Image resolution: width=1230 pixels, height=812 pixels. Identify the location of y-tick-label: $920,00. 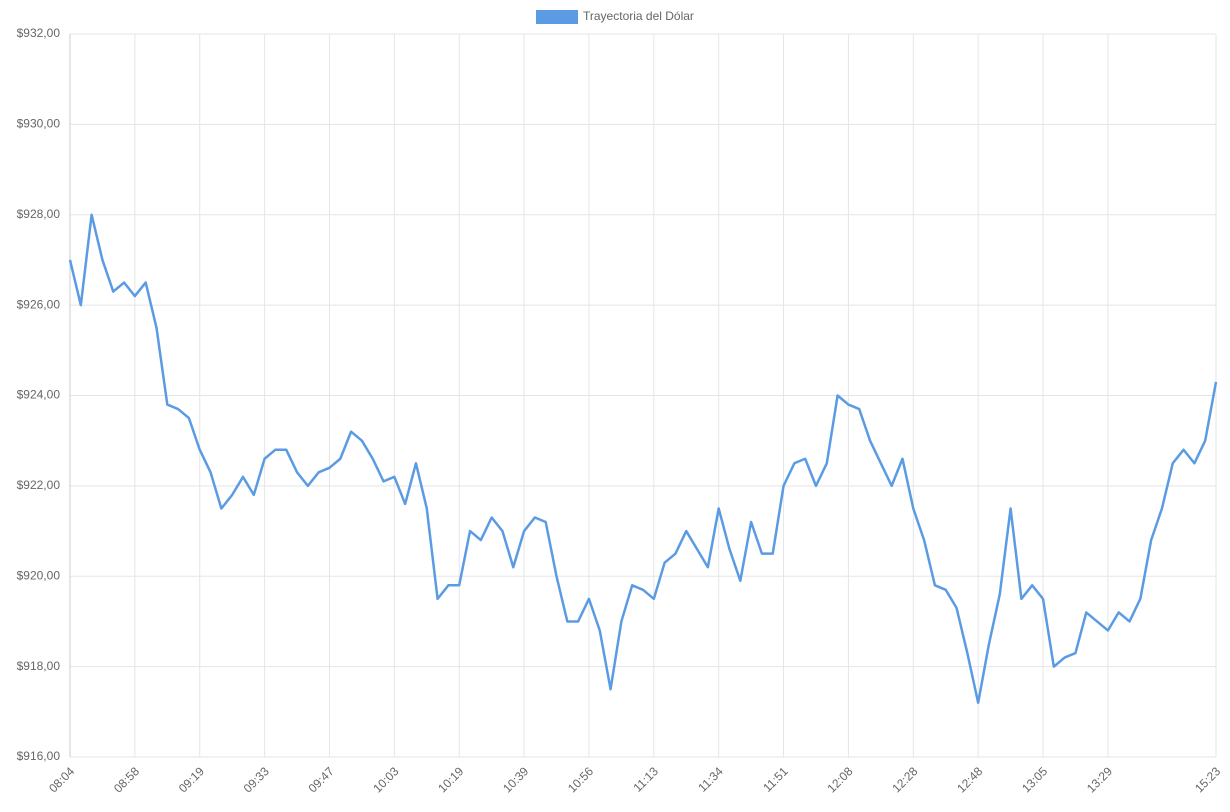
(39, 575).